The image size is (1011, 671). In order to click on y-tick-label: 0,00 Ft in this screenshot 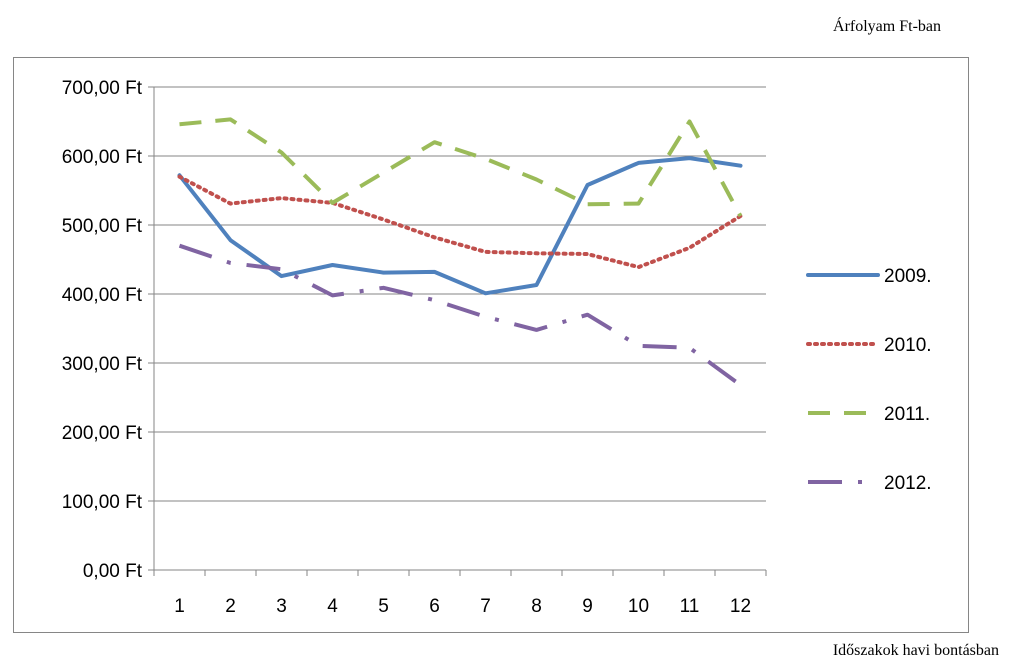, I will do `click(113, 571)`.